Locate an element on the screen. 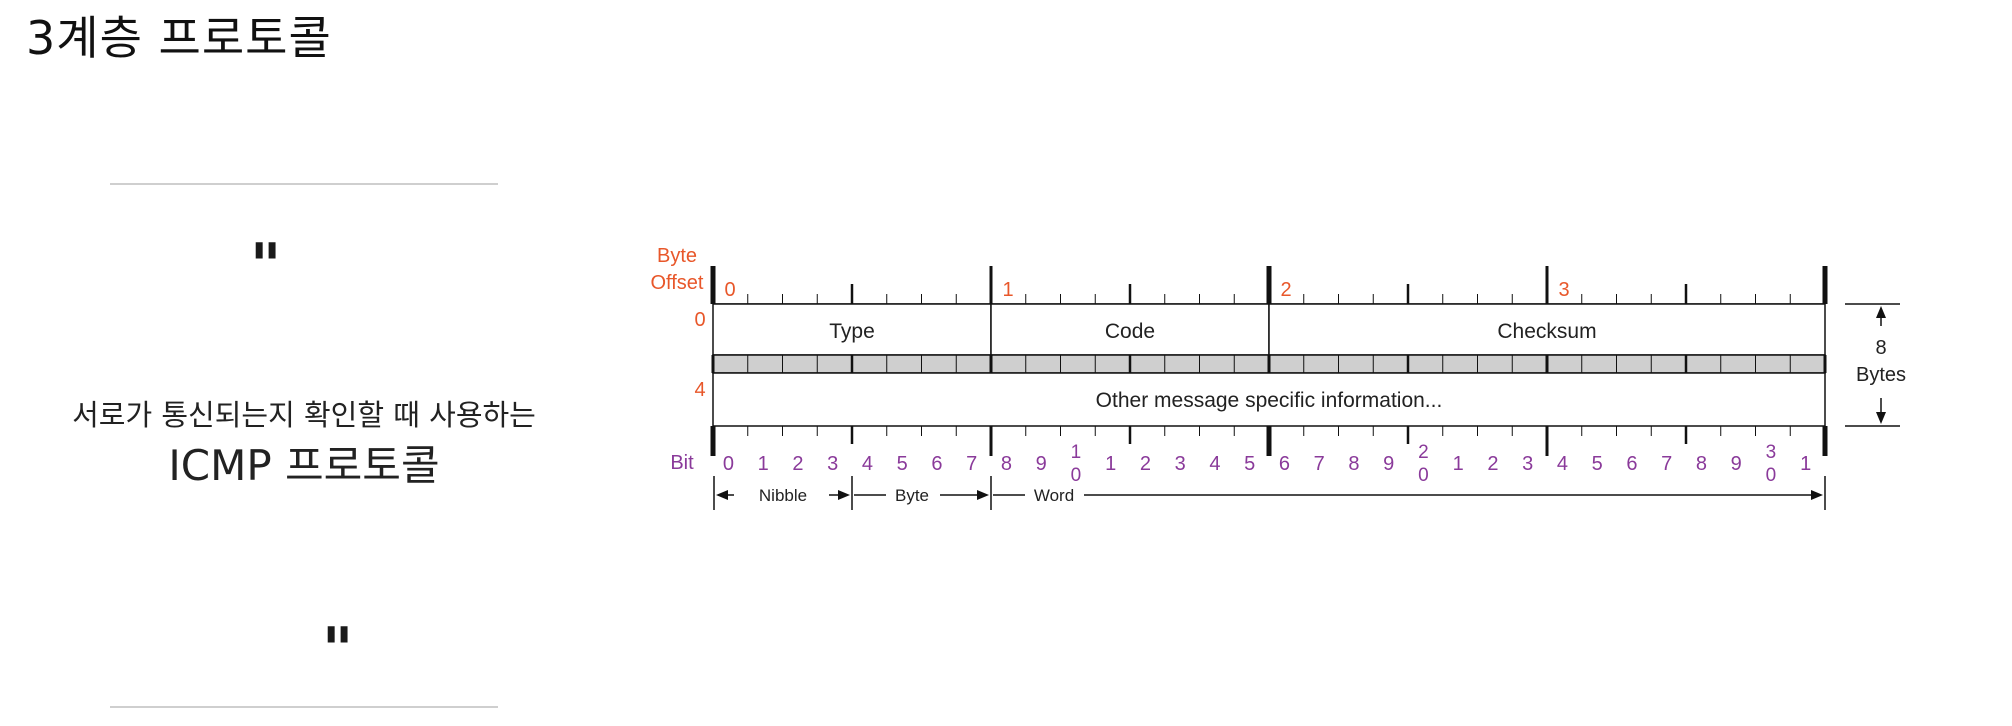 The image size is (2012, 726). other-info-field is located at coordinates (1269, 399).